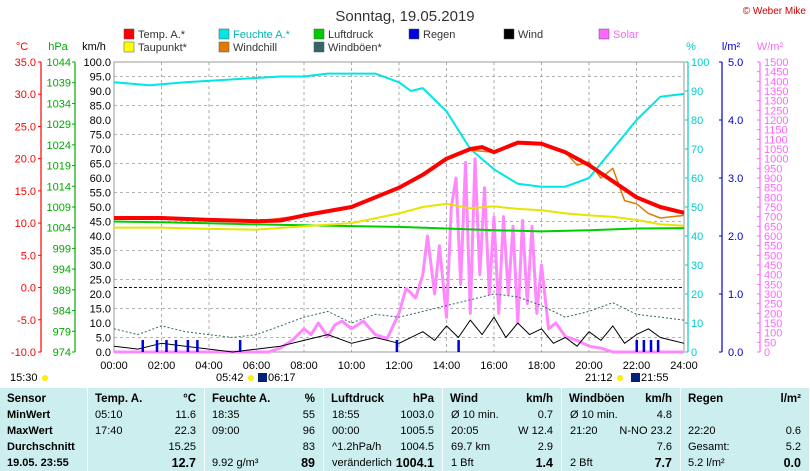 The height and width of the screenshot is (471, 810). I want to click on solar-tick-label: 1100, so click(776, 140).